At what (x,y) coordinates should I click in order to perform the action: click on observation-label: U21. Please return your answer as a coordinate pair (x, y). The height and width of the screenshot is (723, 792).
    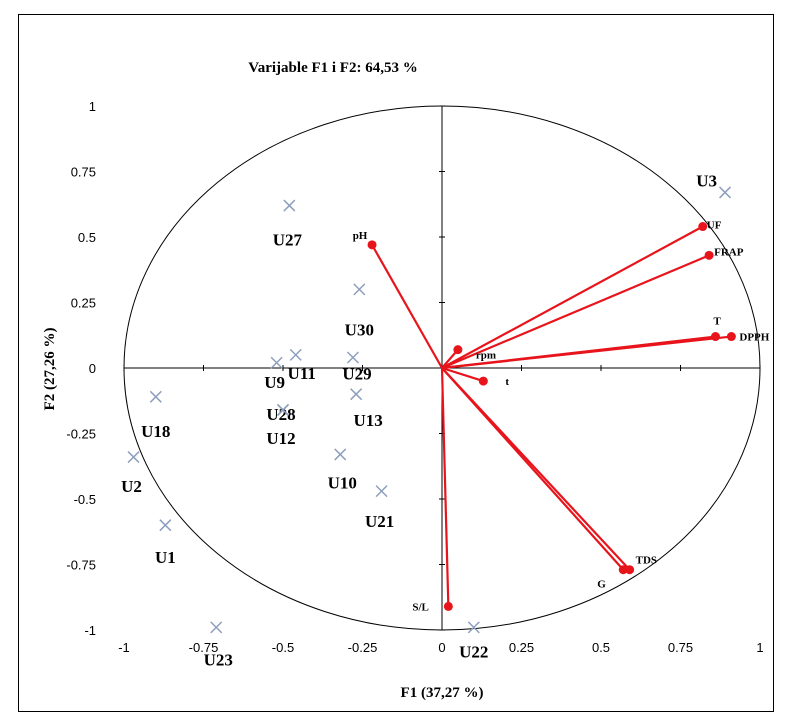
    Looking at the image, I should click on (379, 521).